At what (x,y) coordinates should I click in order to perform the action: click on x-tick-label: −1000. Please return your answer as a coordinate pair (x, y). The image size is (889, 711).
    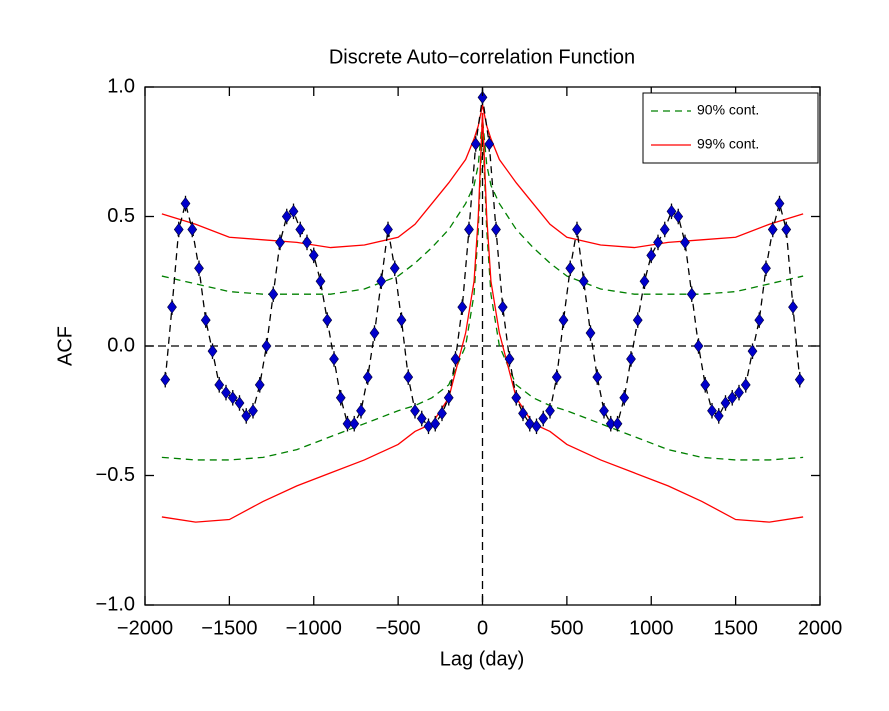
    Looking at the image, I should click on (314, 628).